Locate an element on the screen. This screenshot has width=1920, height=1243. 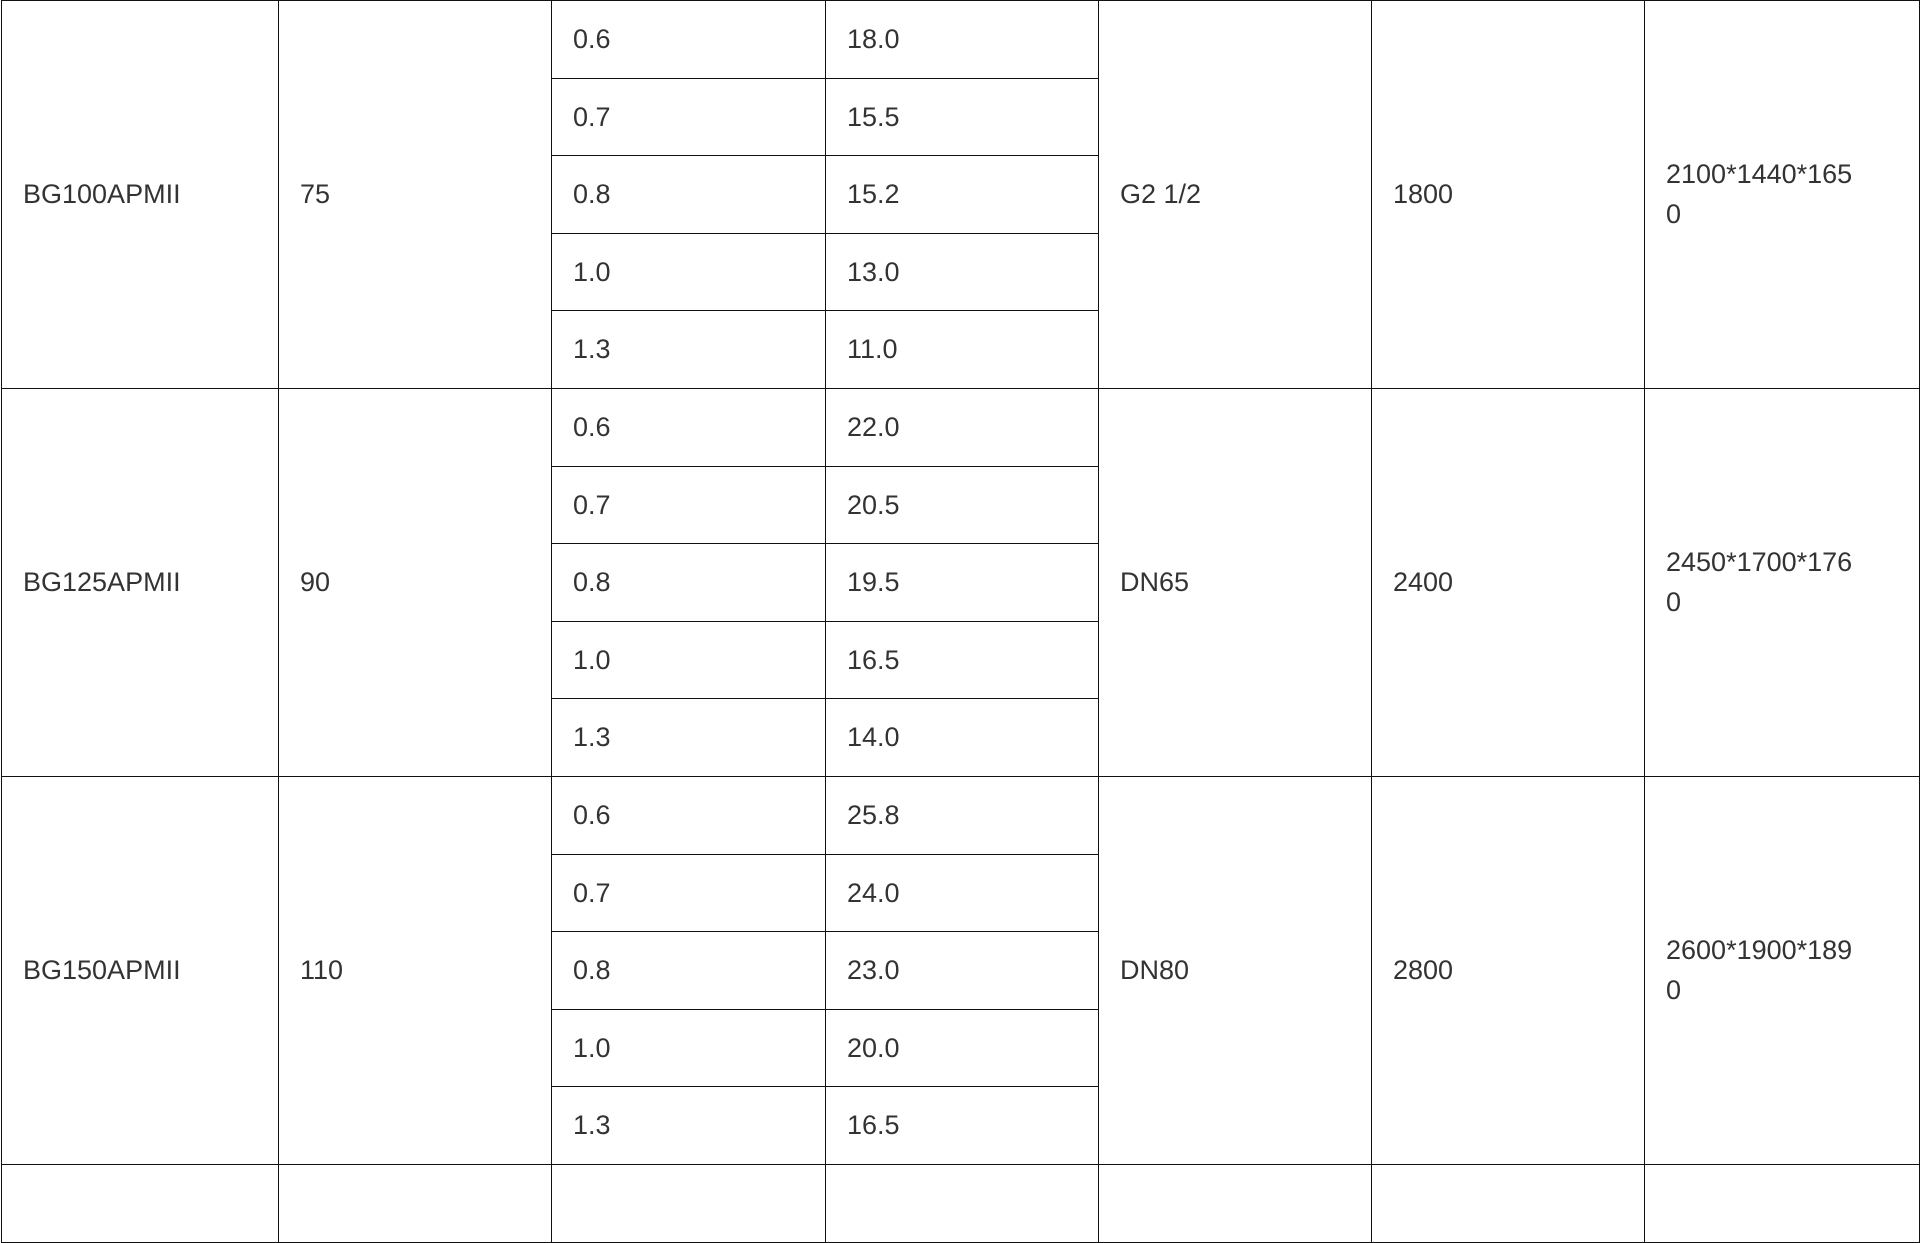
capacity-cell: 90 is located at coordinates (415, 582).